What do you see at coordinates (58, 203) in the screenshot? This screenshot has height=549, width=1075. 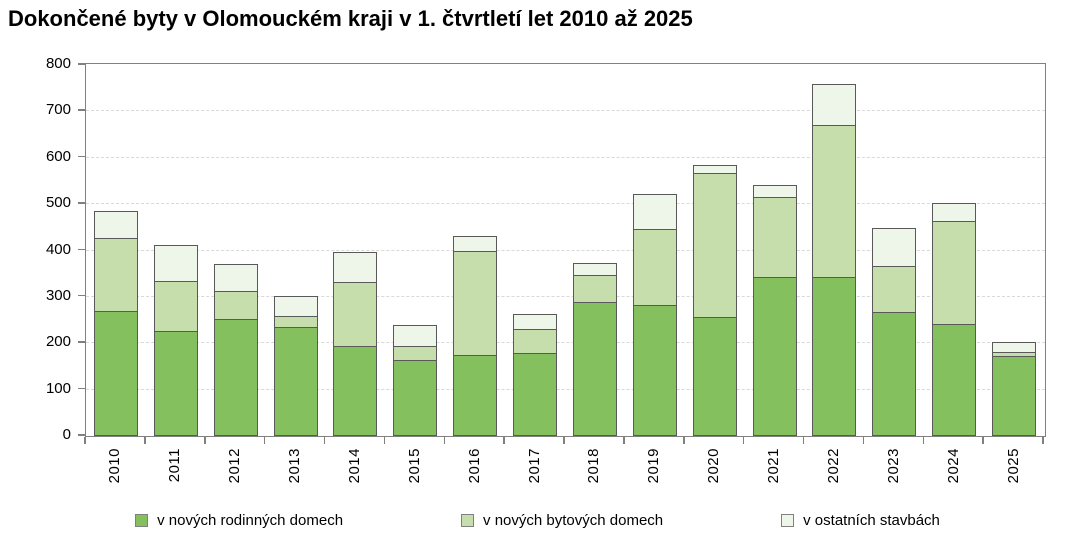 I see `y-tick-label: 500` at bounding box center [58, 203].